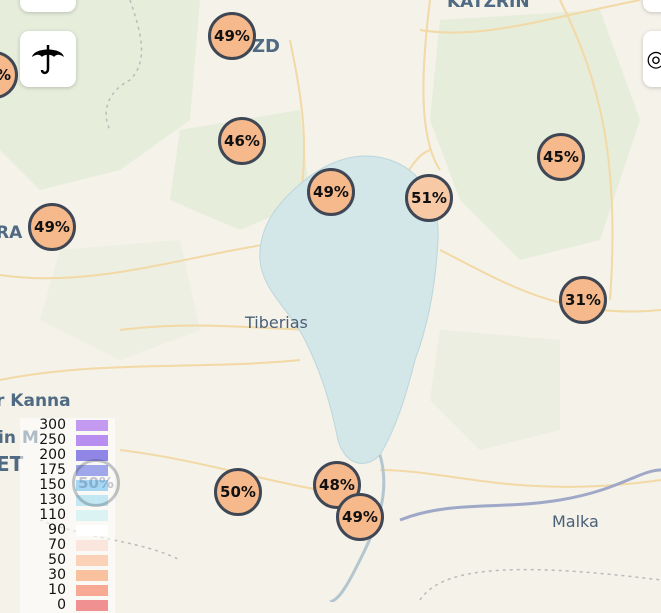 This screenshot has width=661, height=613. What do you see at coordinates (61, 605) in the screenshot?
I see `legend-value: 0` at bounding box center [61, 605].